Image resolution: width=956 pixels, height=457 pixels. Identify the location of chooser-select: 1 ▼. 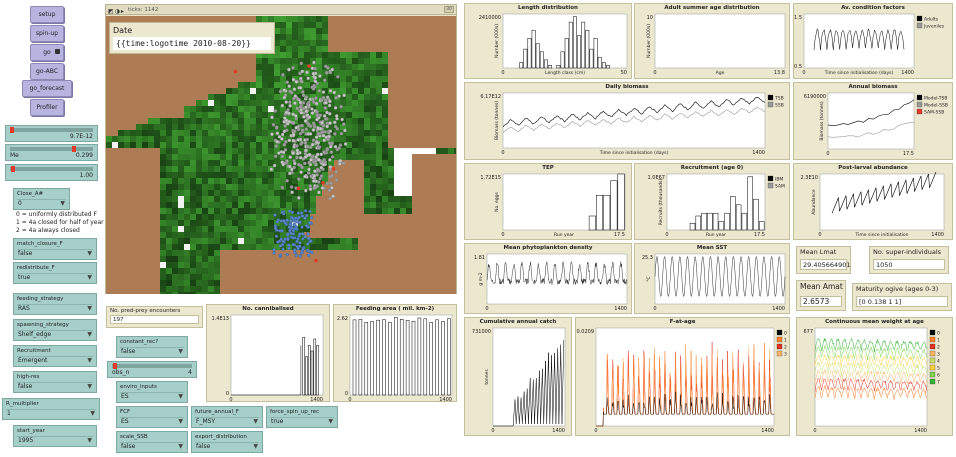
(51, 413).